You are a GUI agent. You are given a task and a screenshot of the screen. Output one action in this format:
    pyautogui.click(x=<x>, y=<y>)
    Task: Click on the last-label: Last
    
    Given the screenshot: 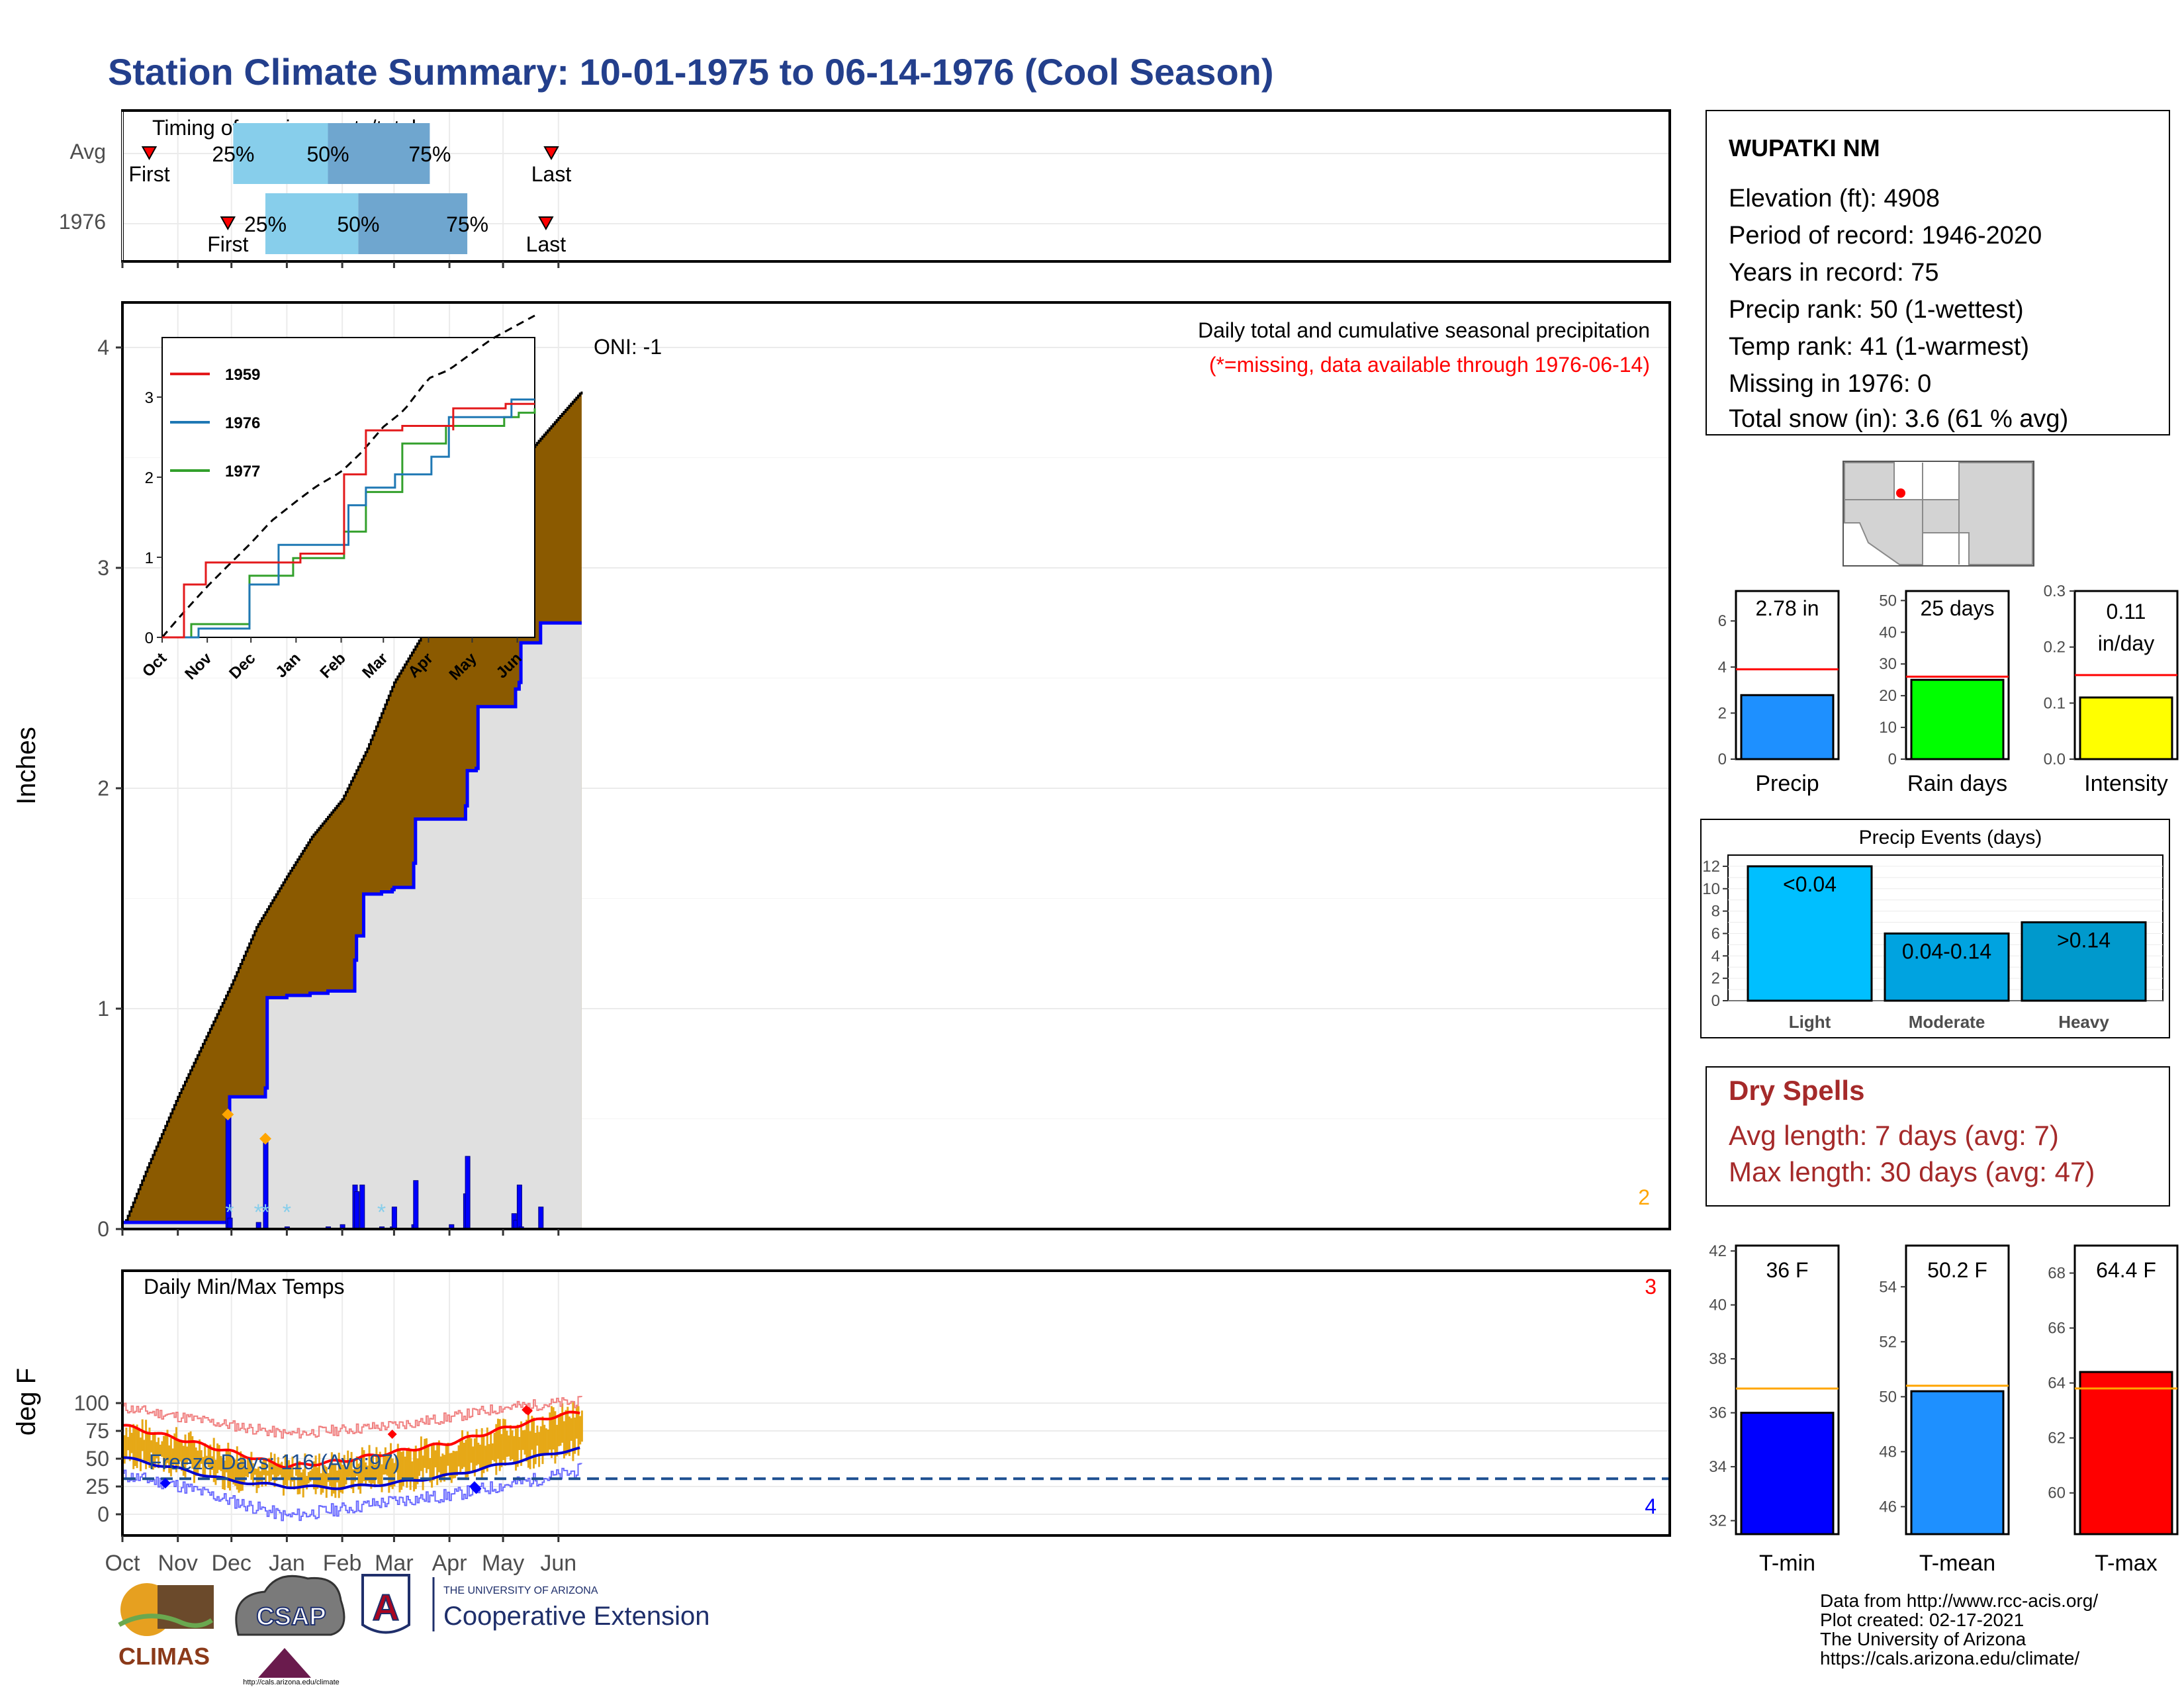 What is the action you would take?
    pyautogui.click(x=551, y=174)
    